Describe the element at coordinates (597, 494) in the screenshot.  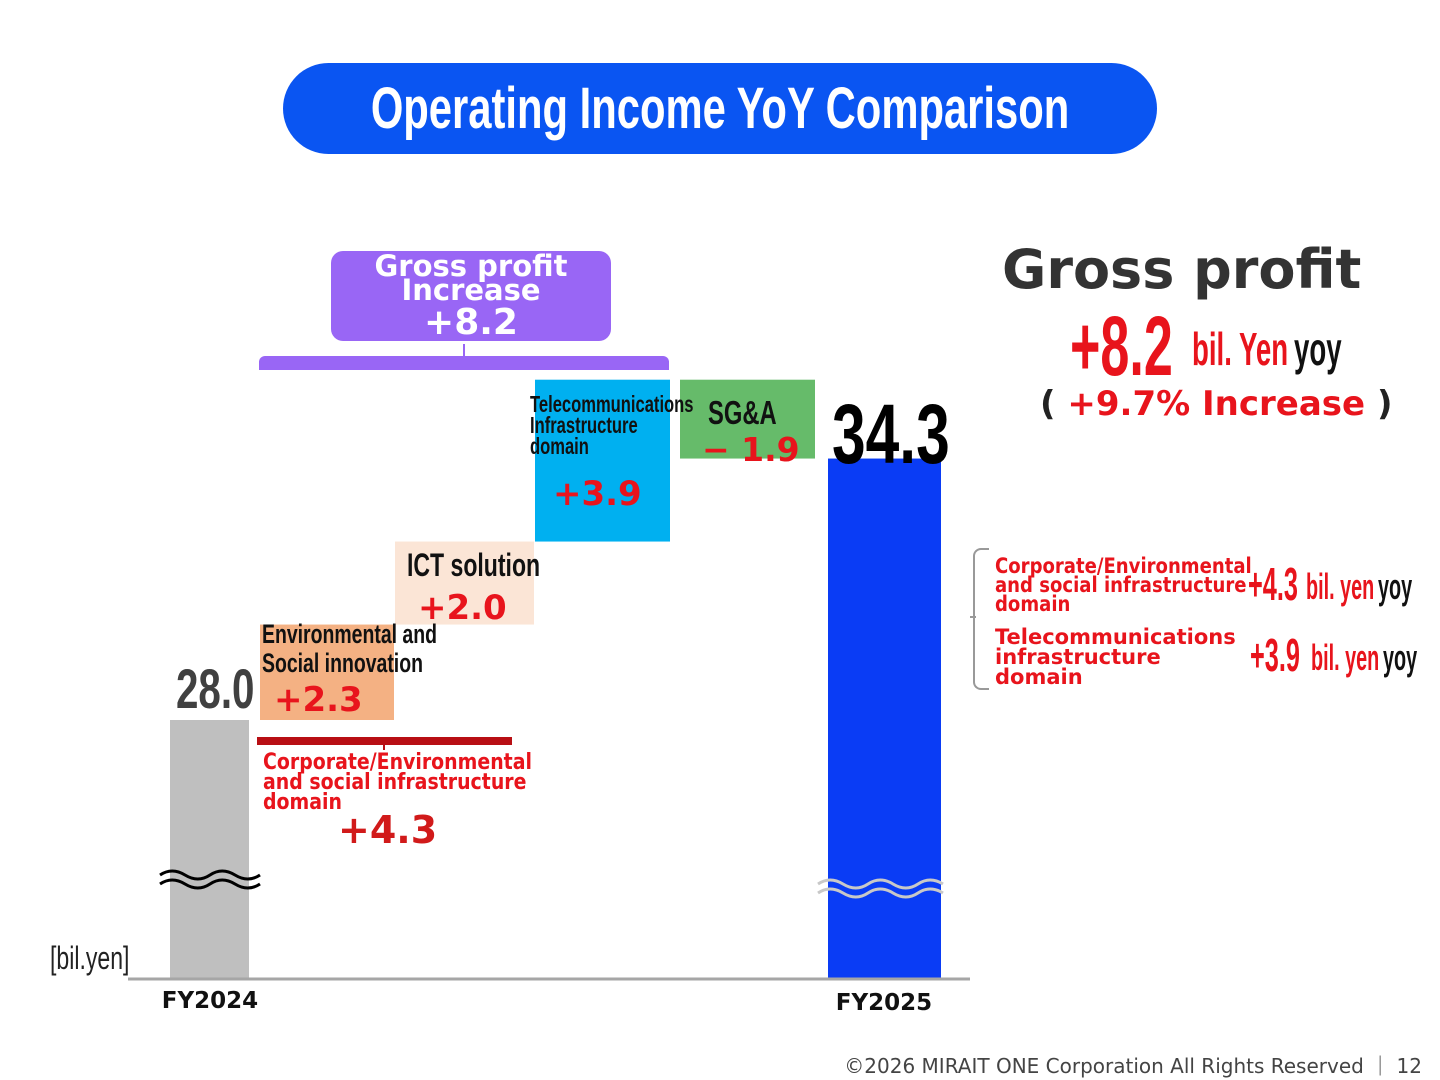
I see `data-label-telecom: +3.9` at that location.